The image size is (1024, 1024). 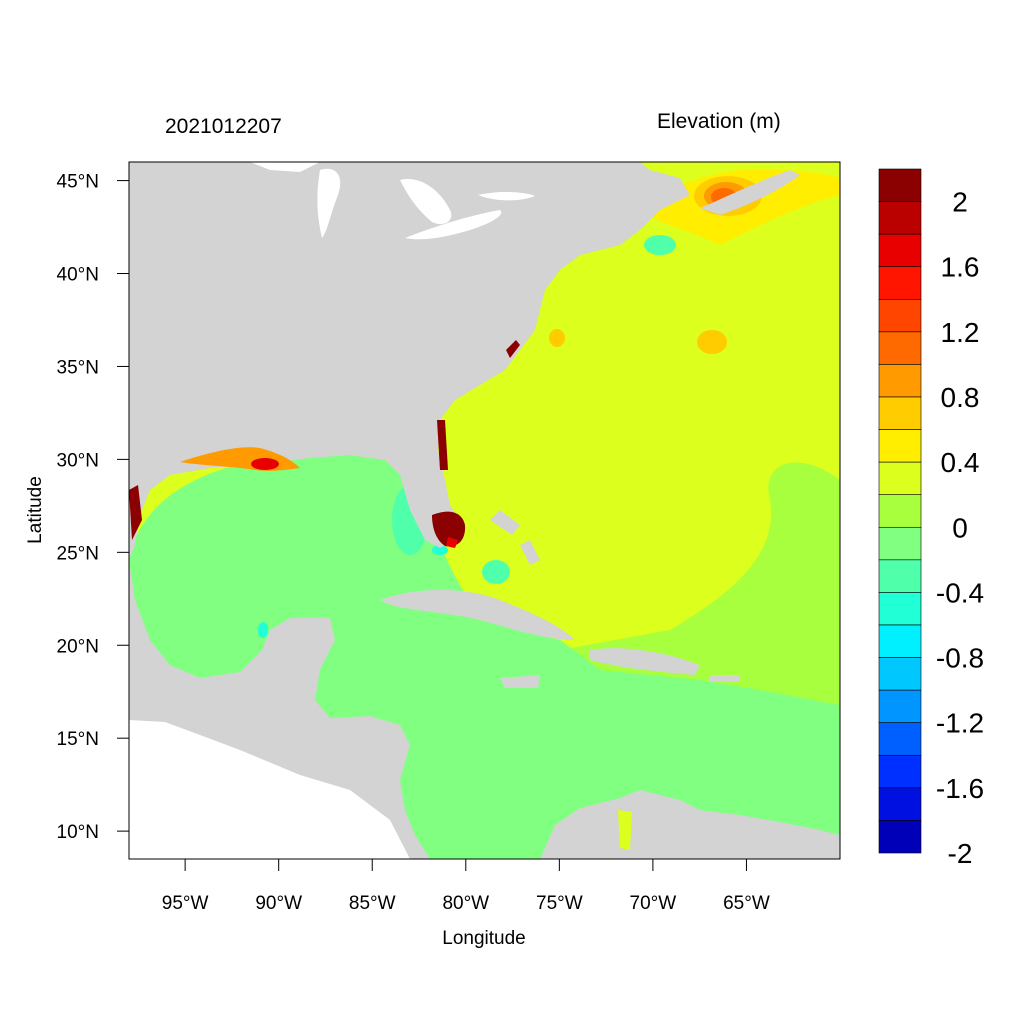 I want to click on lat-tick-label: 25°N, so click(x=78, y=553).